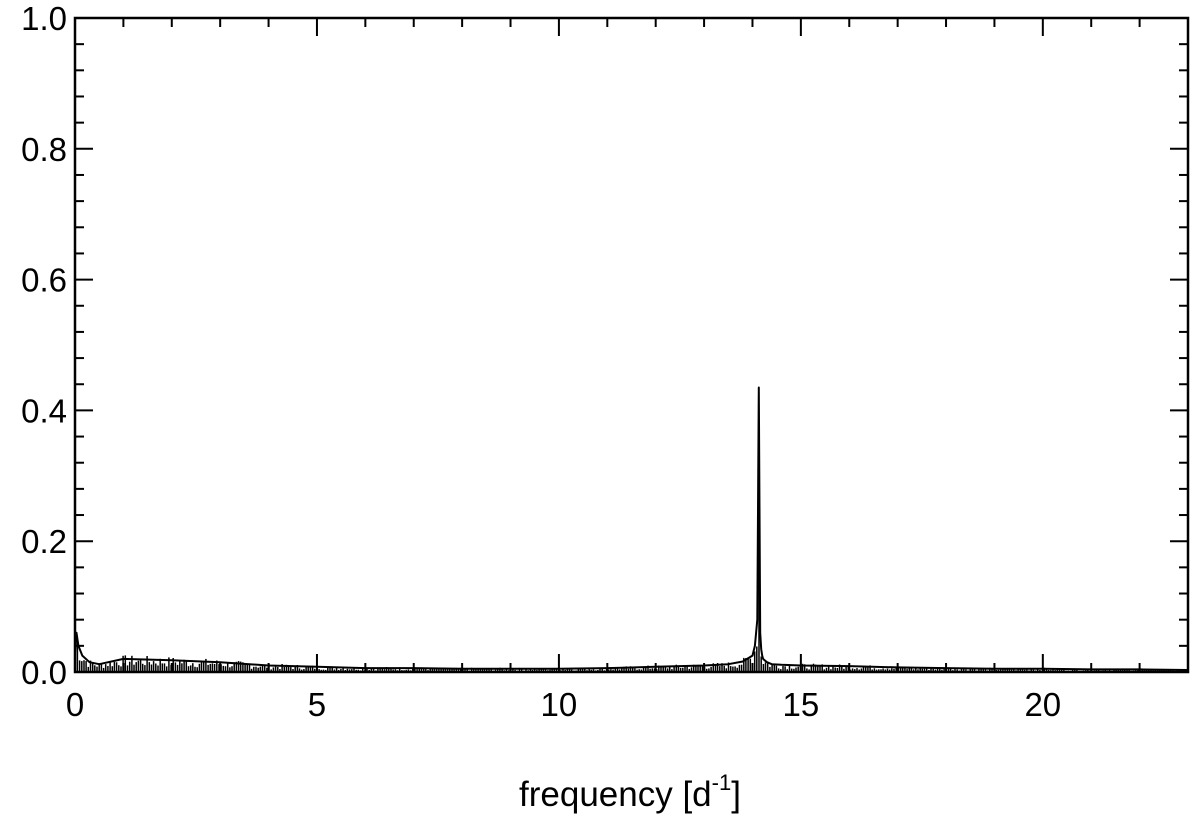 This screenshot has height=817, width=1200. Describe the element at coordinates (44, 18) in the screenshot. I see `y-tick-label: 1.0` at that location.